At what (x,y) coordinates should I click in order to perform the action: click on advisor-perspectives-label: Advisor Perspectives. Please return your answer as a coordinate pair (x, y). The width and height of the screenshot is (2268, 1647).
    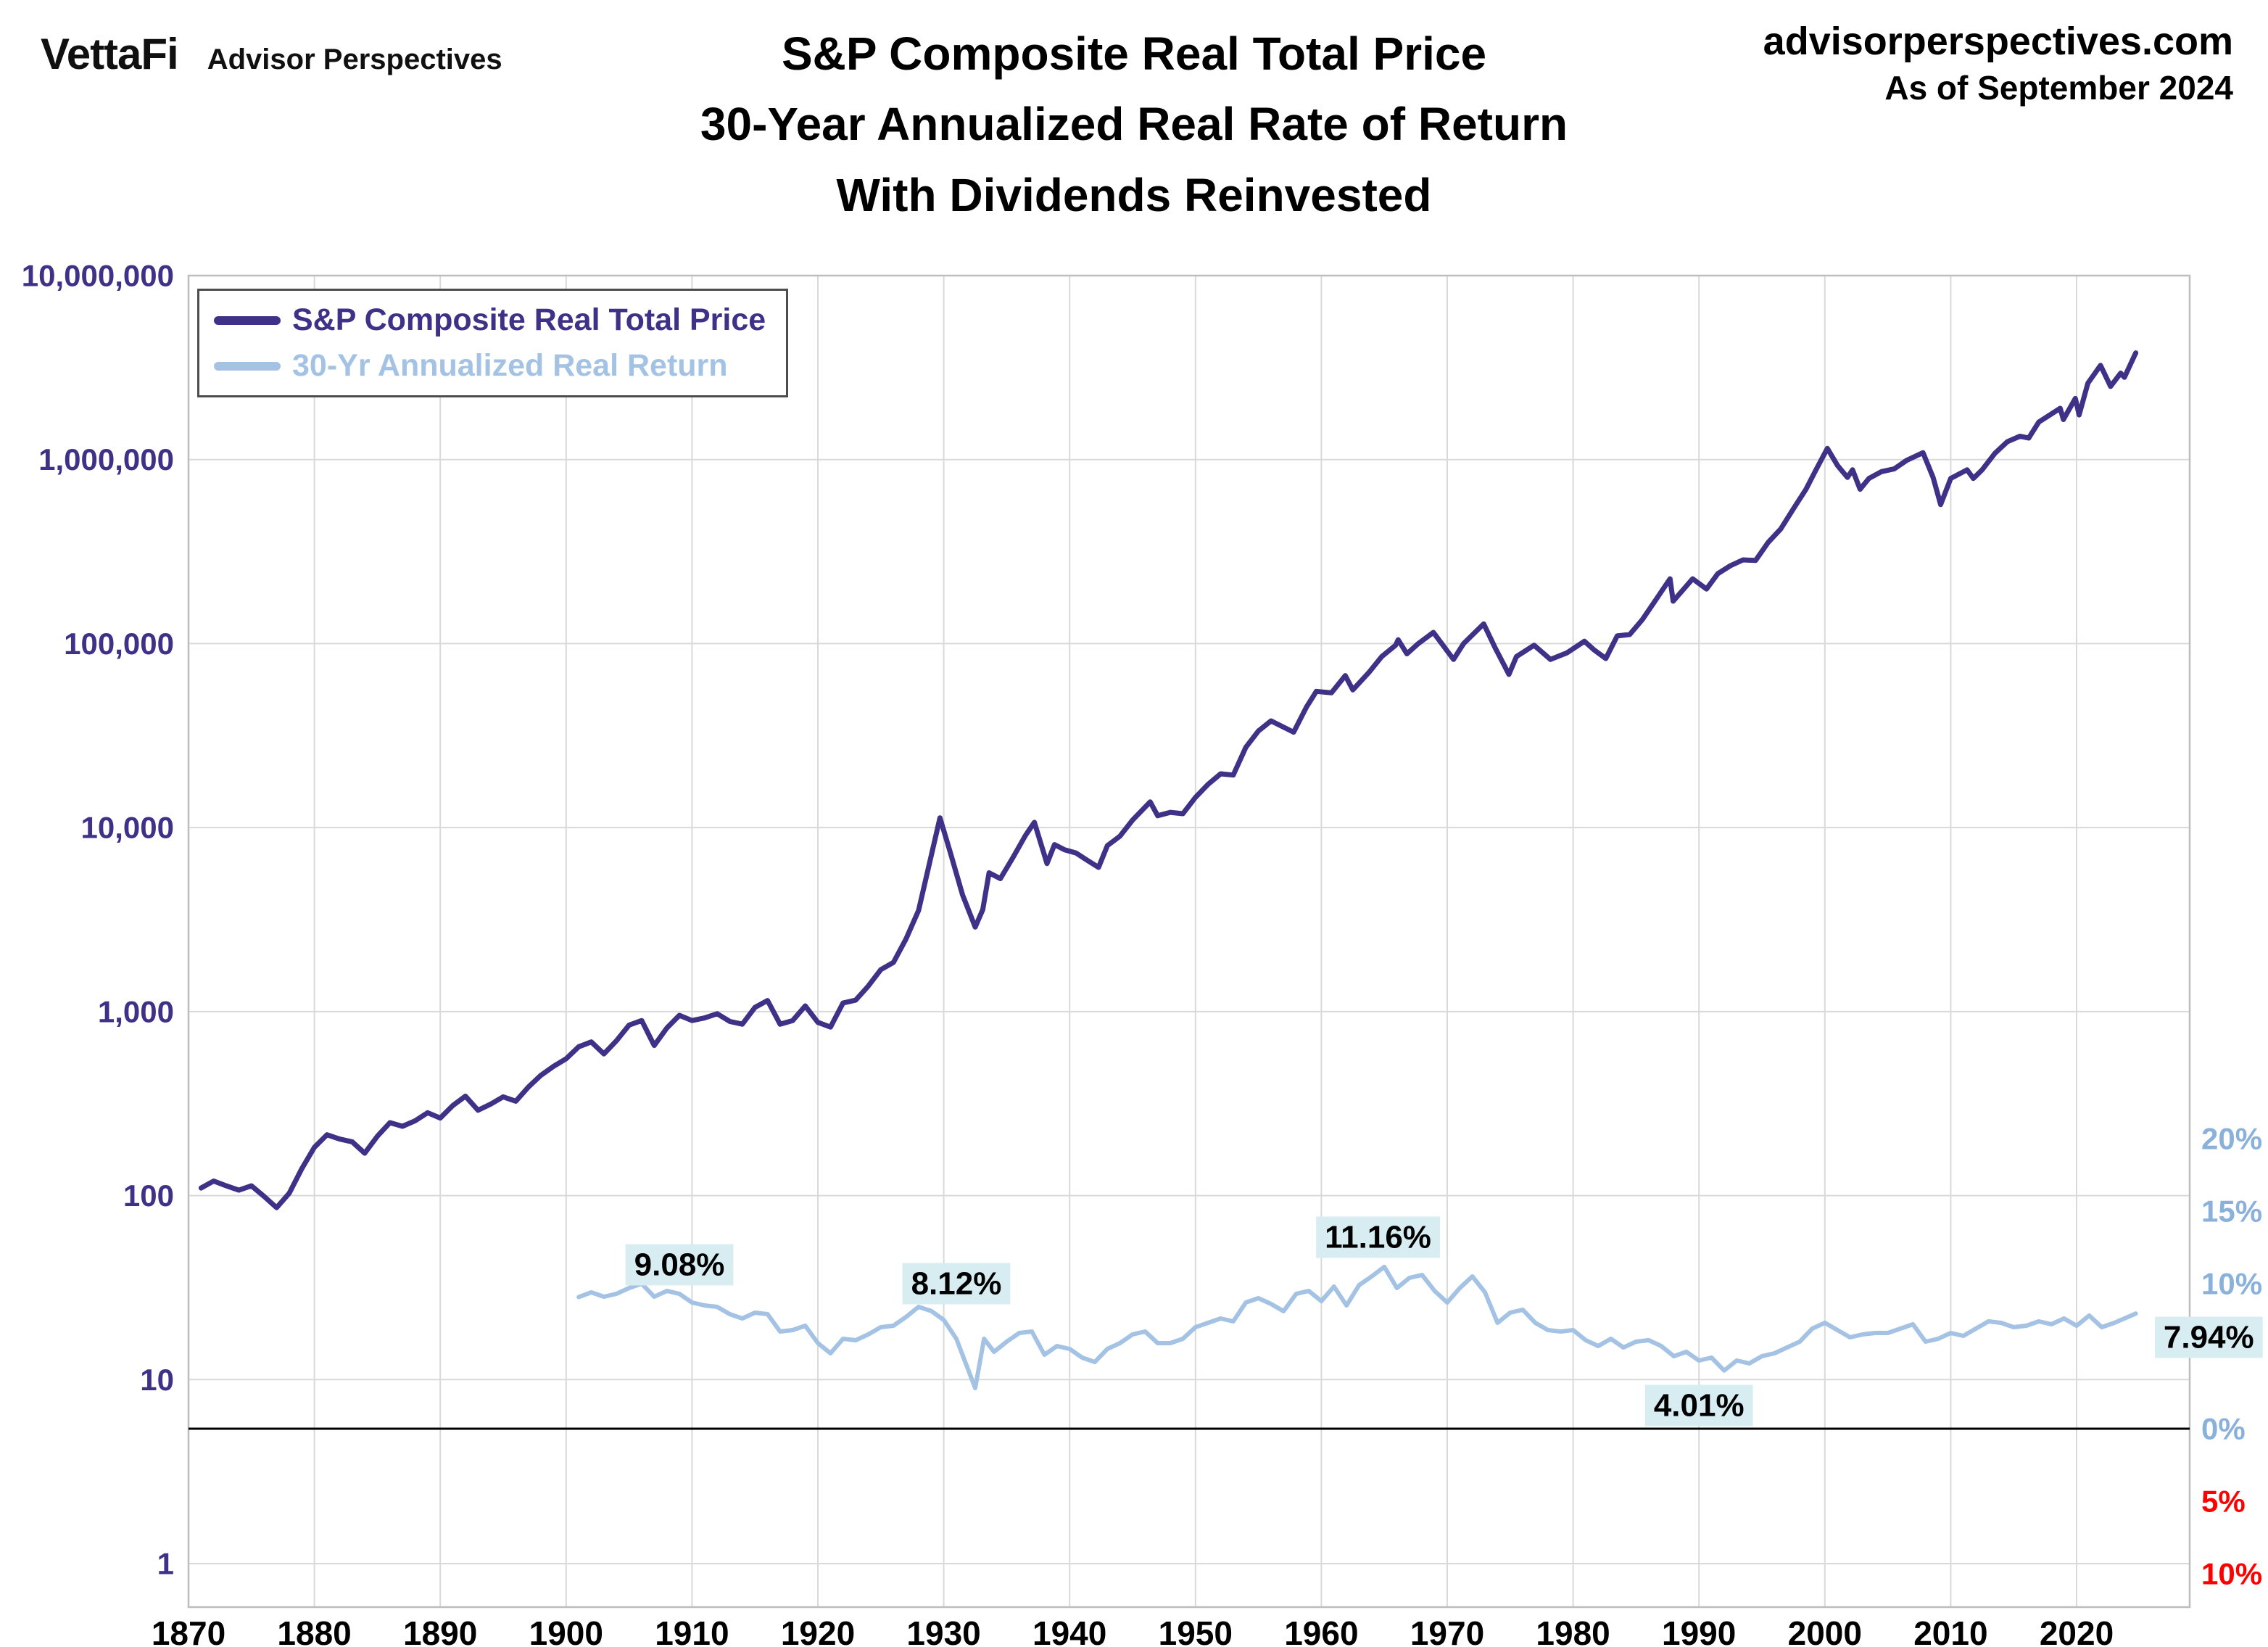
    Looking at the image, I should click on (354, 60).